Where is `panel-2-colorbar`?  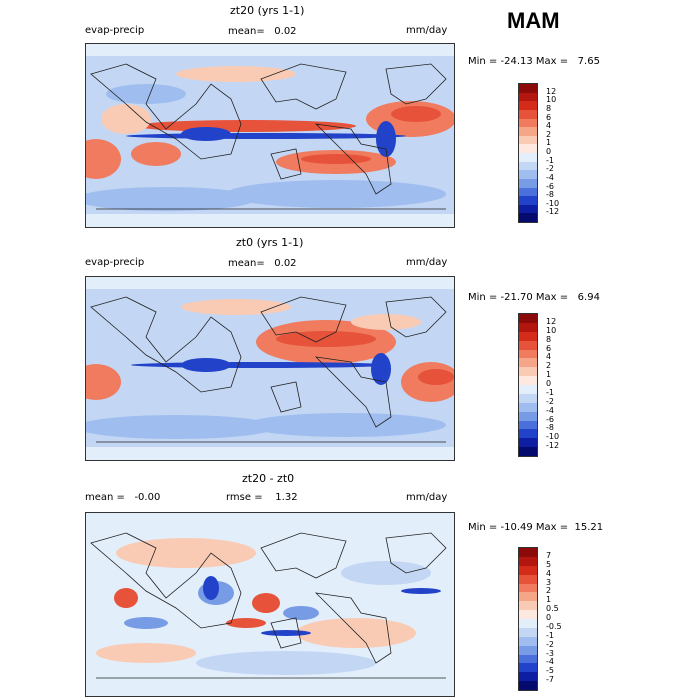
panel-2-colorbar is located at coordinates (528, 385).